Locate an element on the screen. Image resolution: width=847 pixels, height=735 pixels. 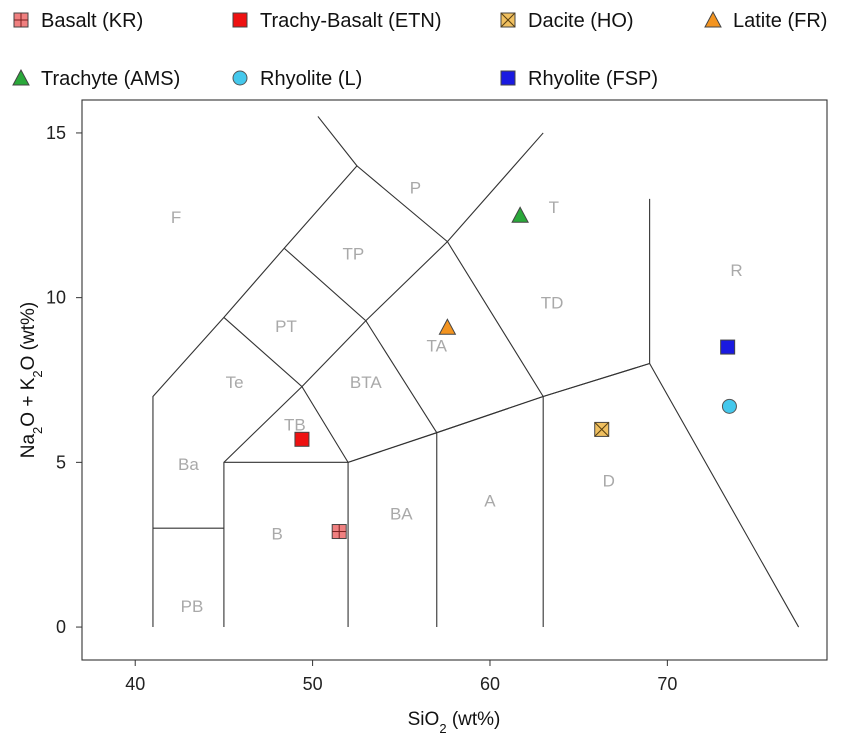
legend-label: Rhyolite (L) is located at coordinates (311, 79).